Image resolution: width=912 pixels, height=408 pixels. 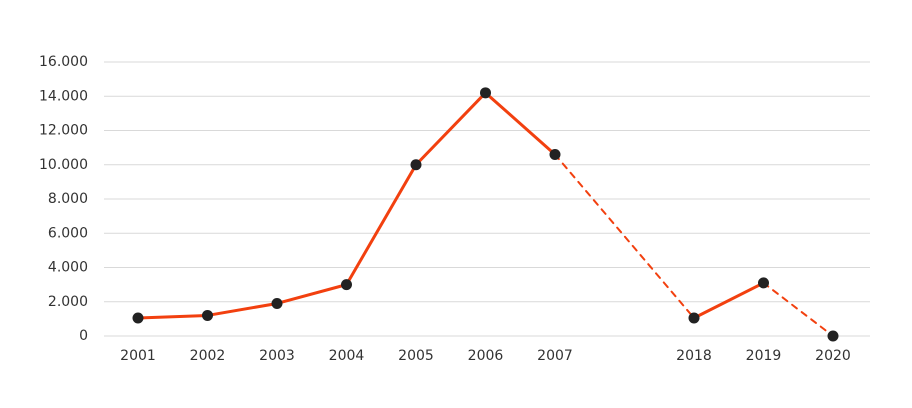 I want to click on x-tick-label: 2019, so click(x=764, y=356).